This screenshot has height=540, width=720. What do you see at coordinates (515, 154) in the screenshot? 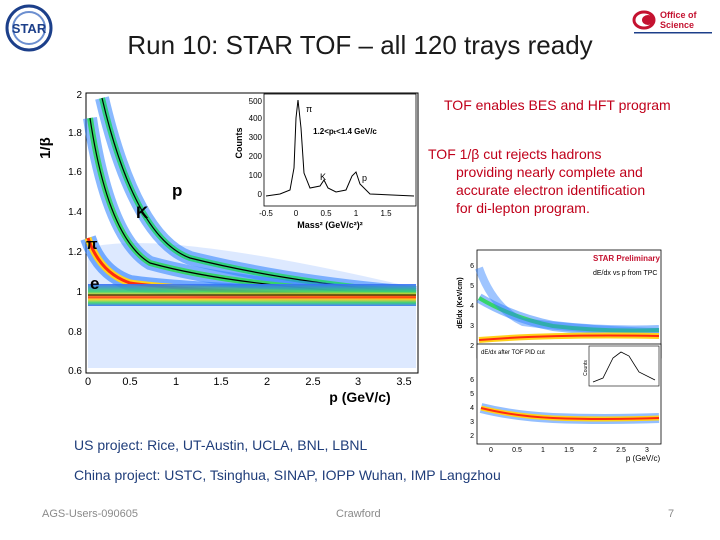
I see `bullet-line: TOF 1/β cut rejects hadrons` at bounding box center [515, 154].